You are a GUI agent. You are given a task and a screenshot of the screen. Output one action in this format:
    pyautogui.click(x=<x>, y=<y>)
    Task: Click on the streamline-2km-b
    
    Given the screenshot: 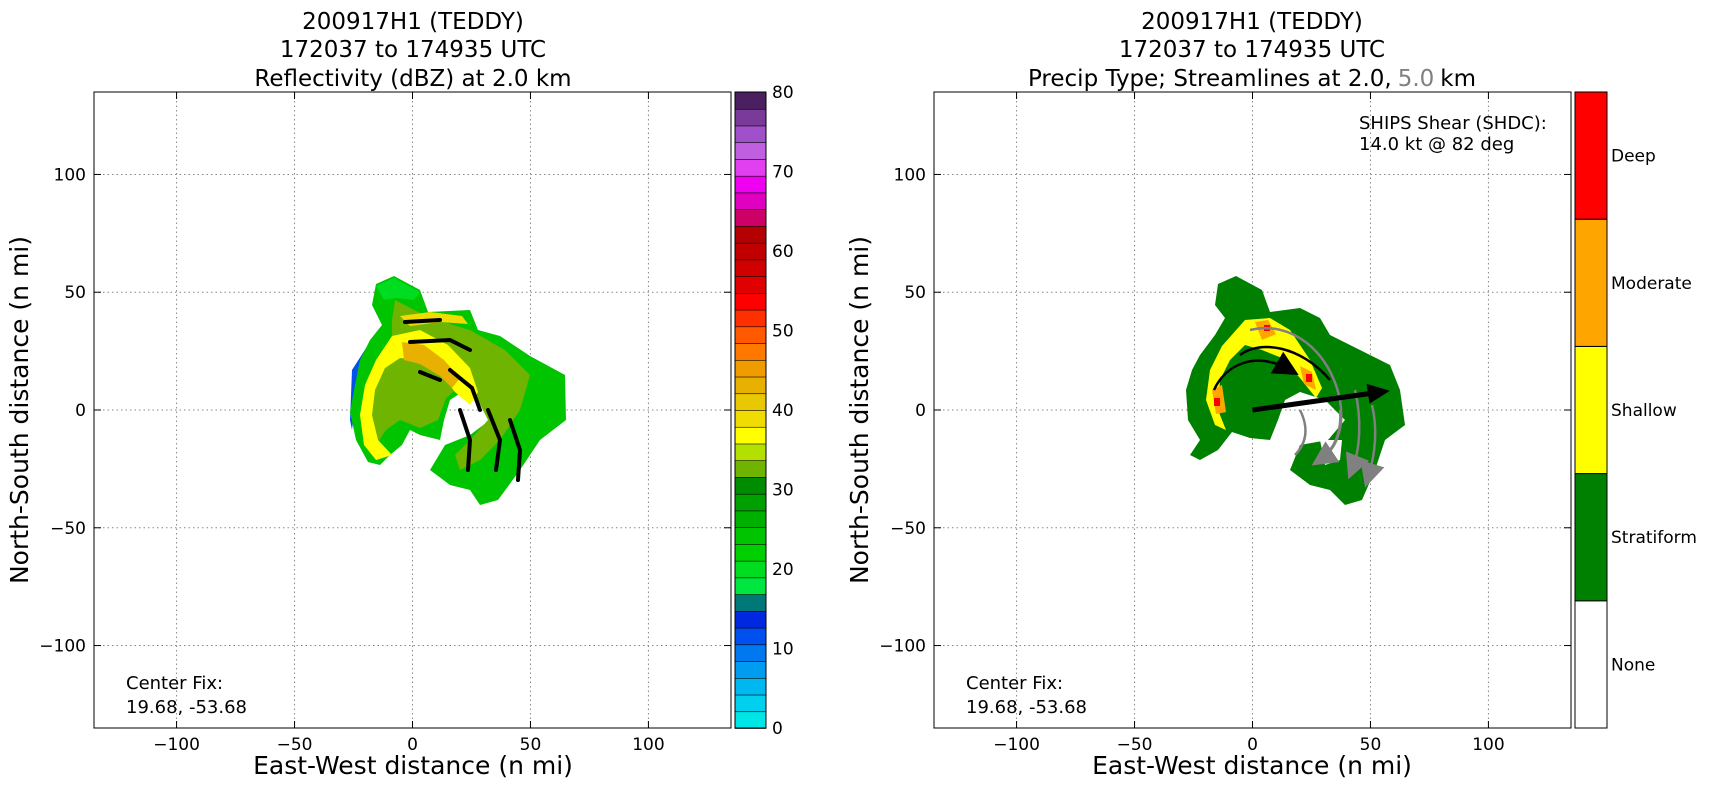 What is the action you would take?
    pyautogui.click(x=1285, y=363)
    